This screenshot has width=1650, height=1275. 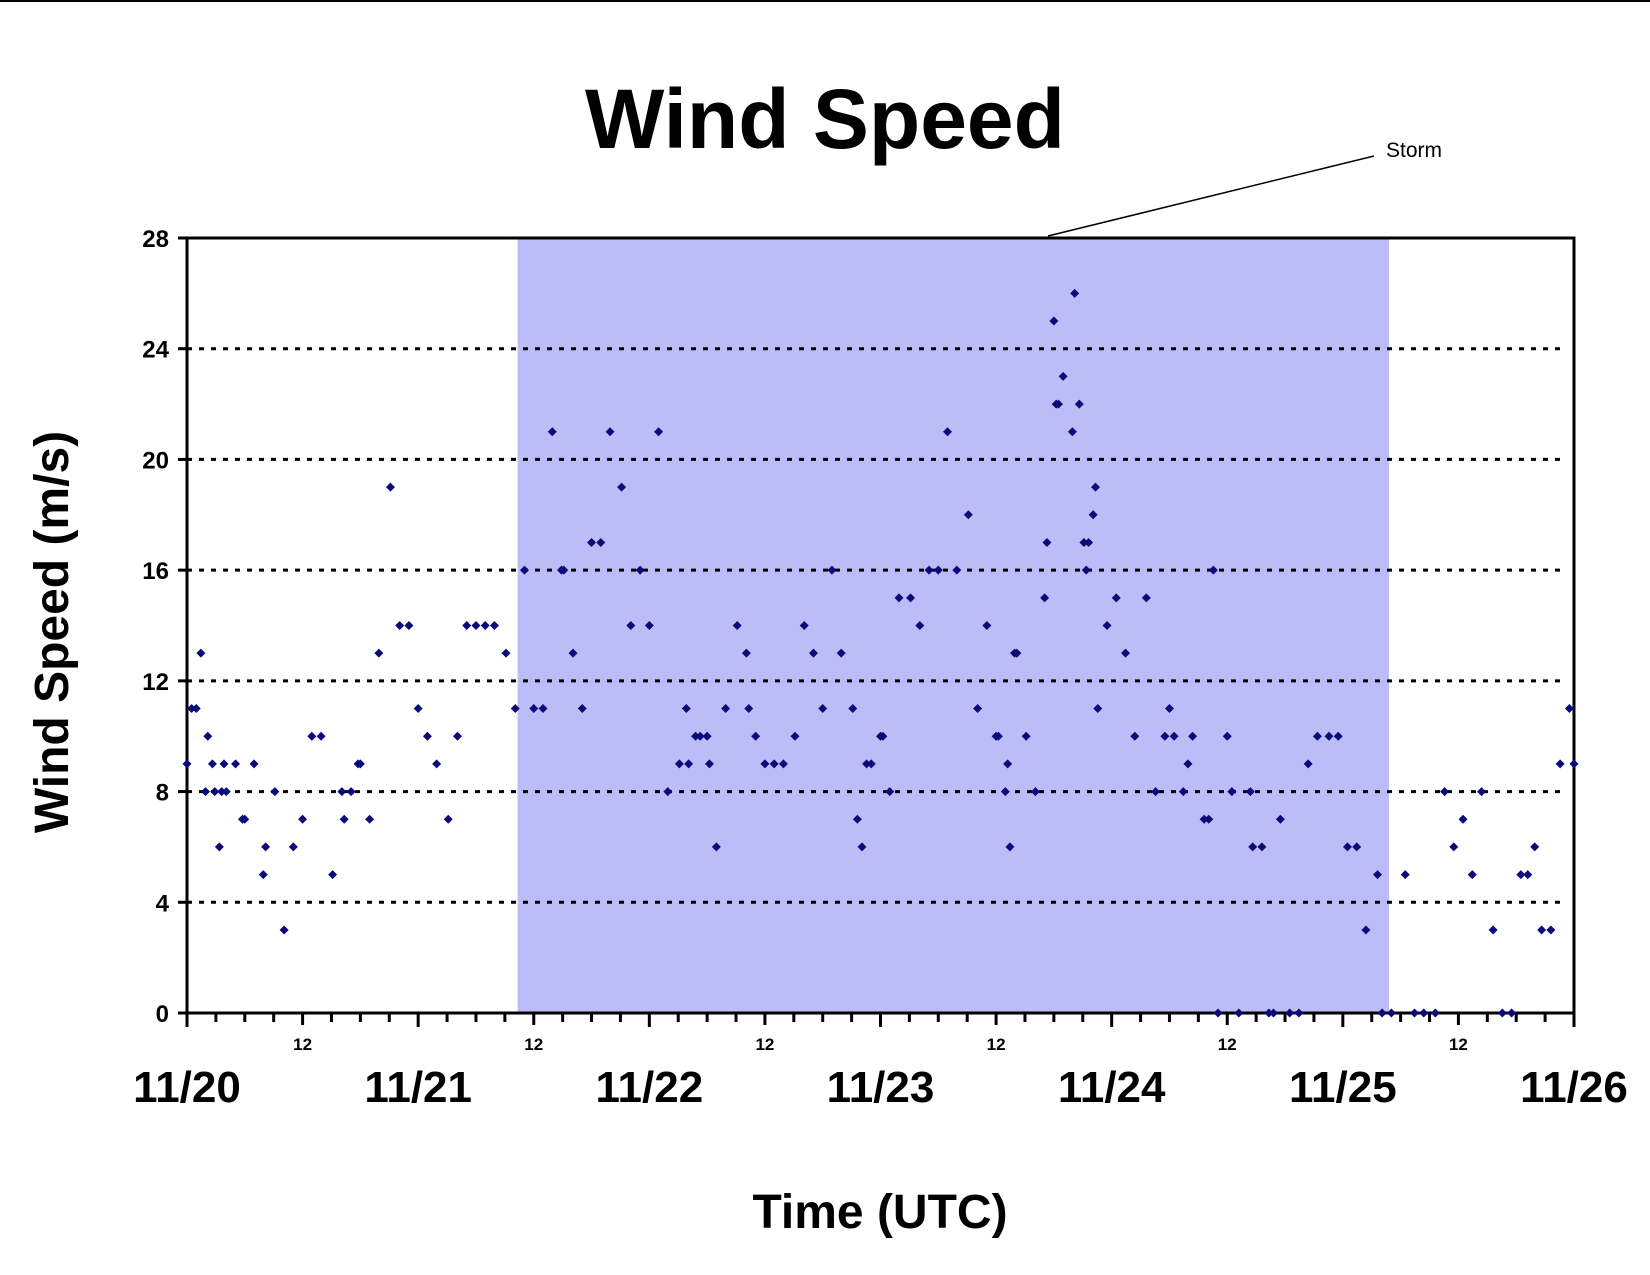 What do you see at coordinates (155, 571) in the screenshot?
I see `y-tick-label: 16` at bounding box center [155, 571].